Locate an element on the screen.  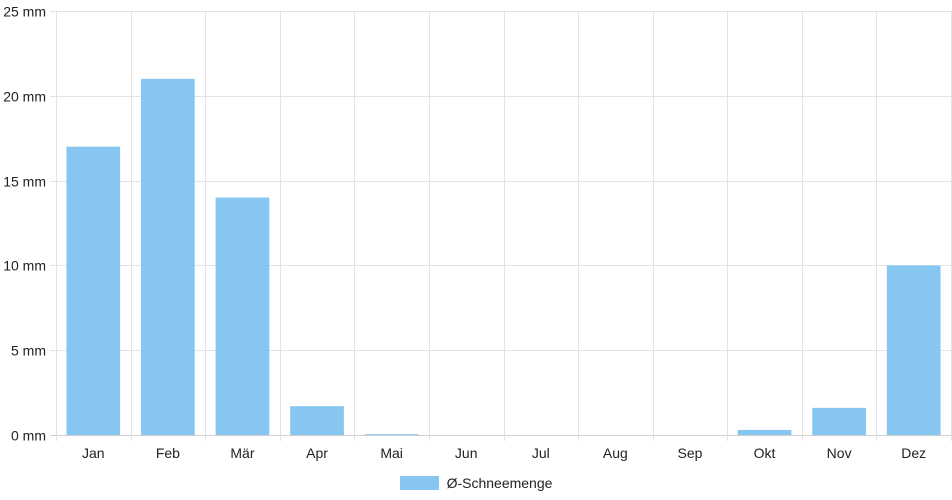
x-tick-label: Jun is located at coordinates (466, 453).